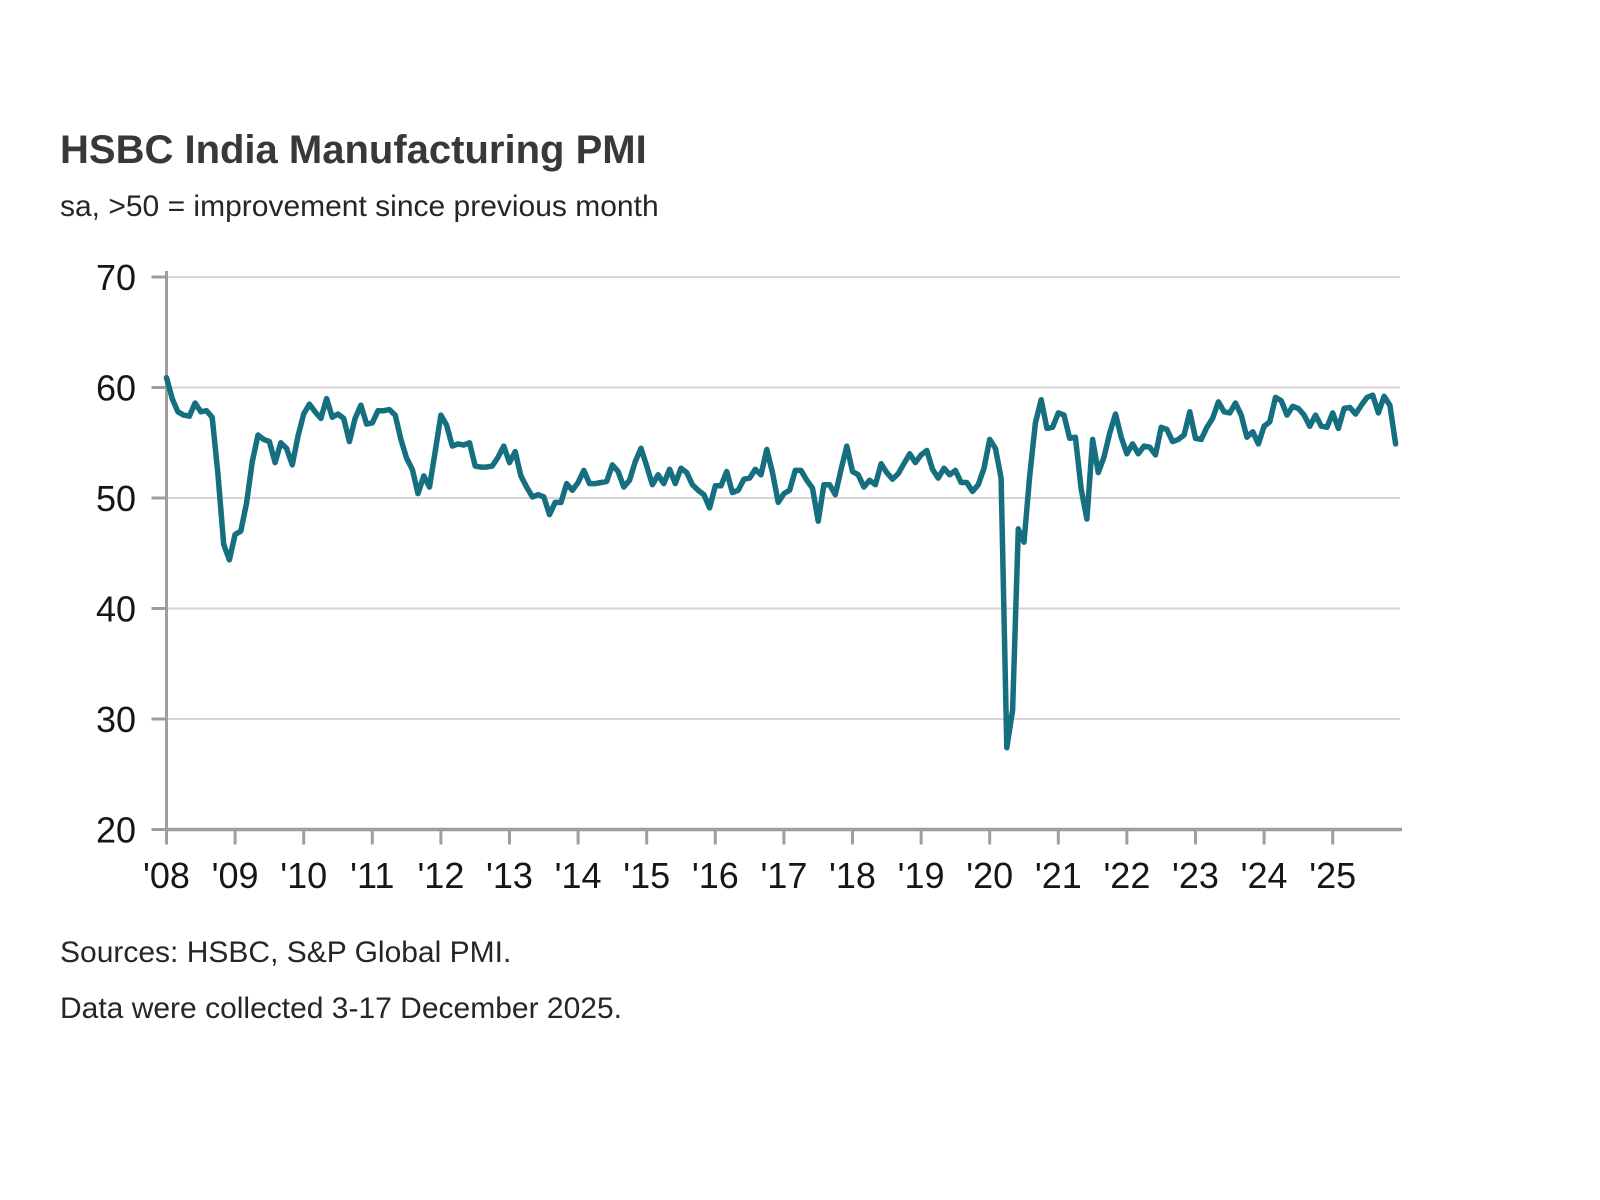 Image resolution: width=1600 pixels, height=1200 pixels. I want to click on x-tick-label: '24, so click(1264, 875).